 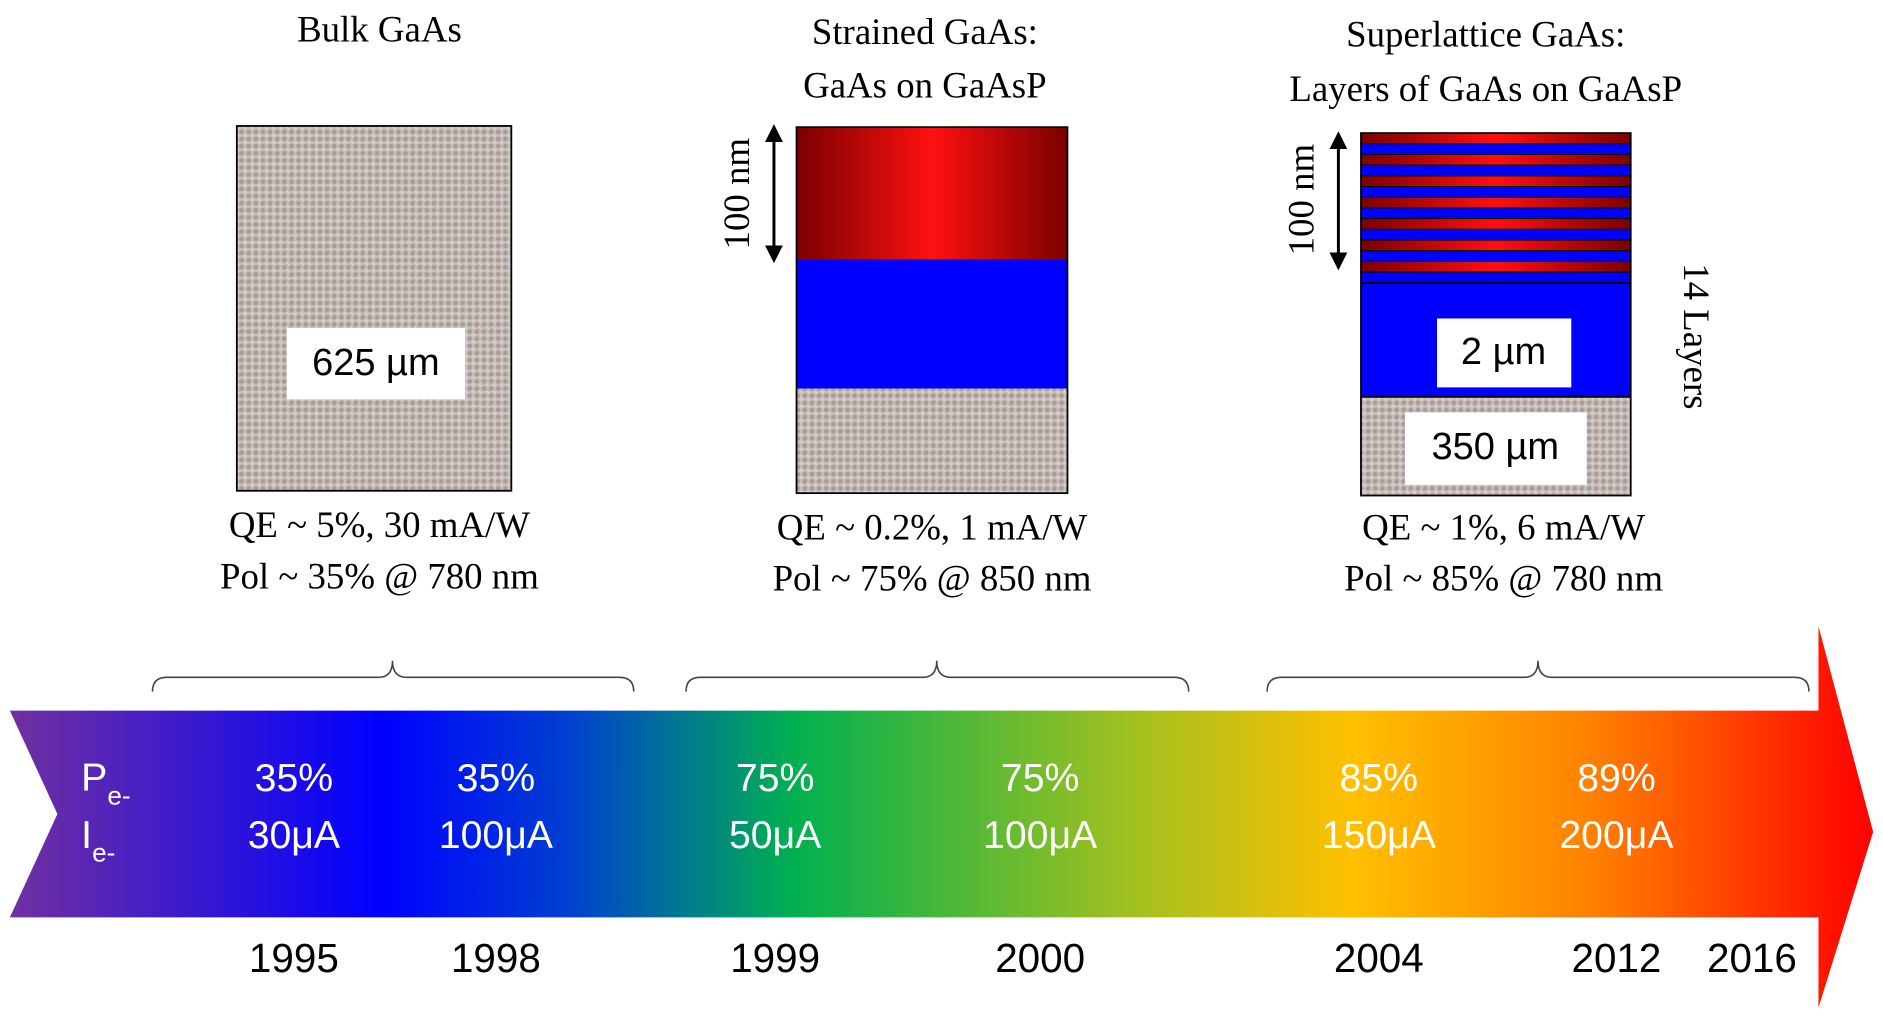 What do you see at coordinates (379, 29) in the screenshot?
I see `panel-title: Bulk GaAs` at bounding box center [379, 29].